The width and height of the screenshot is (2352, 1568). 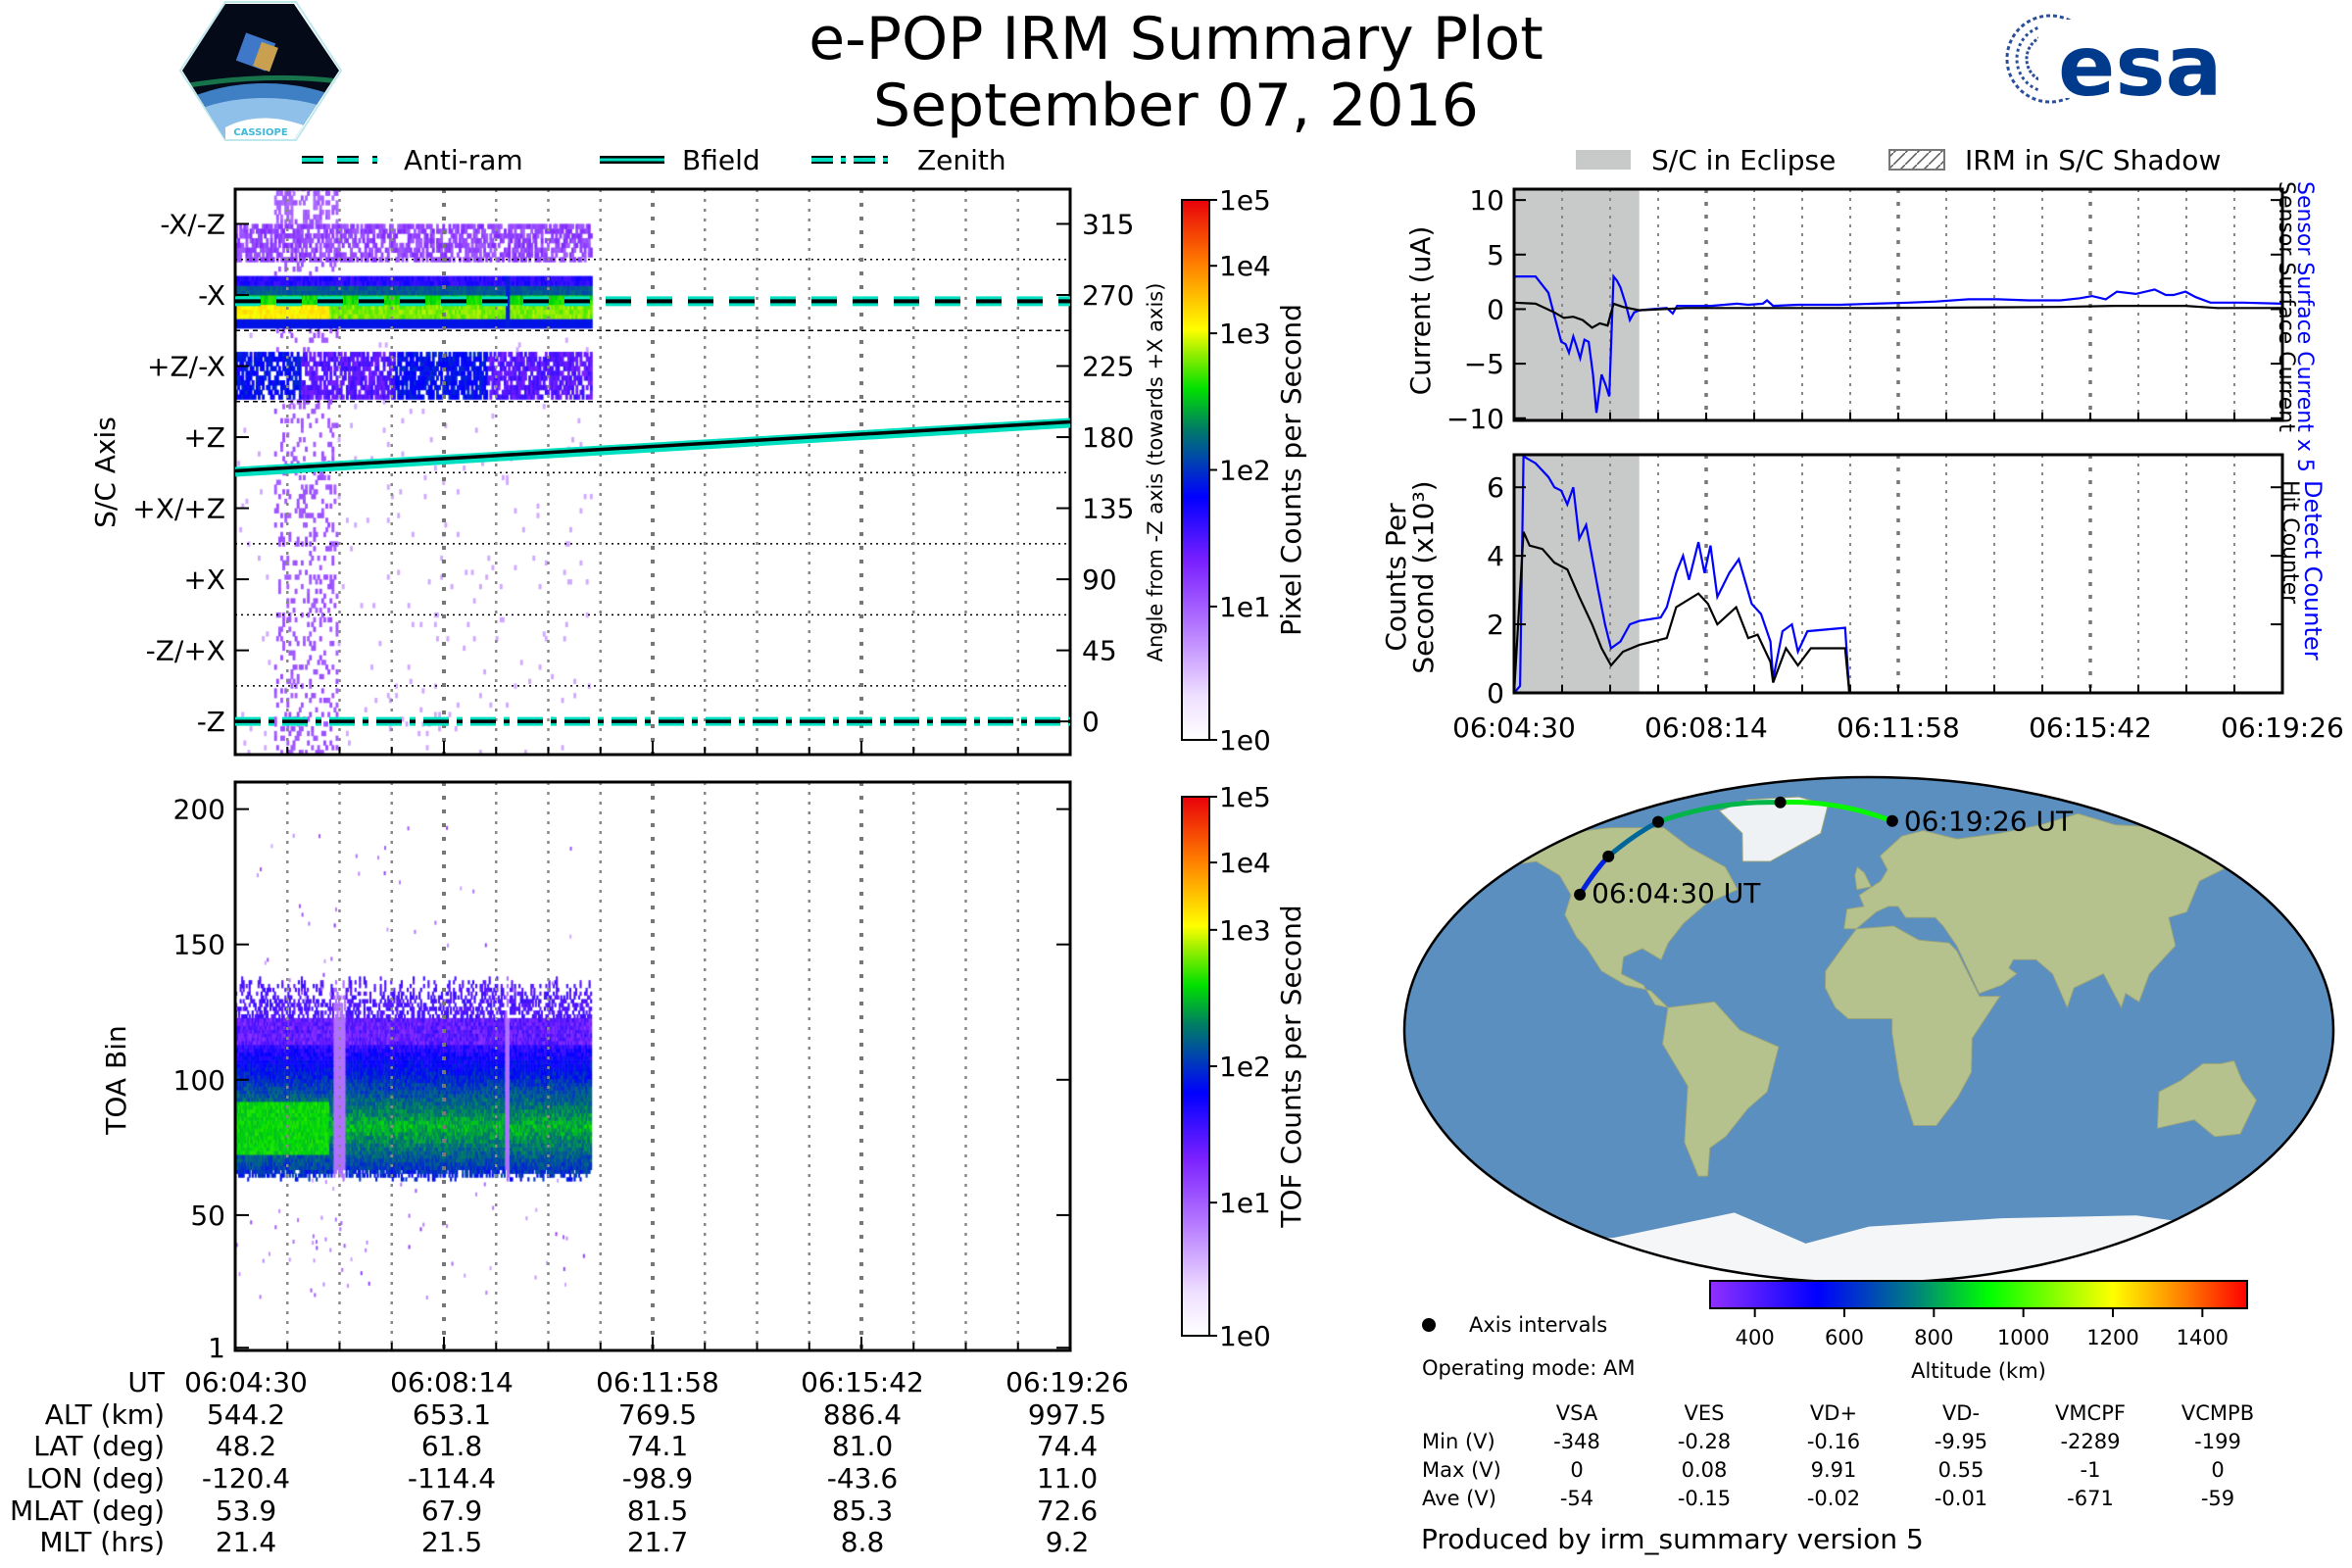 What do you see at coordinates (1068, 1542) in the screenshot?
I see `ephemeris-cell: 9.2` at bounding box center [1068, 1542].